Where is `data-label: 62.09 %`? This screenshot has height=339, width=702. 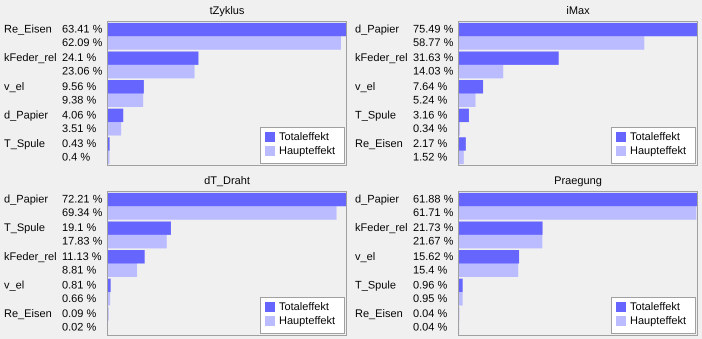 data-label: 62.09 % is located at coordinates (82, 43).